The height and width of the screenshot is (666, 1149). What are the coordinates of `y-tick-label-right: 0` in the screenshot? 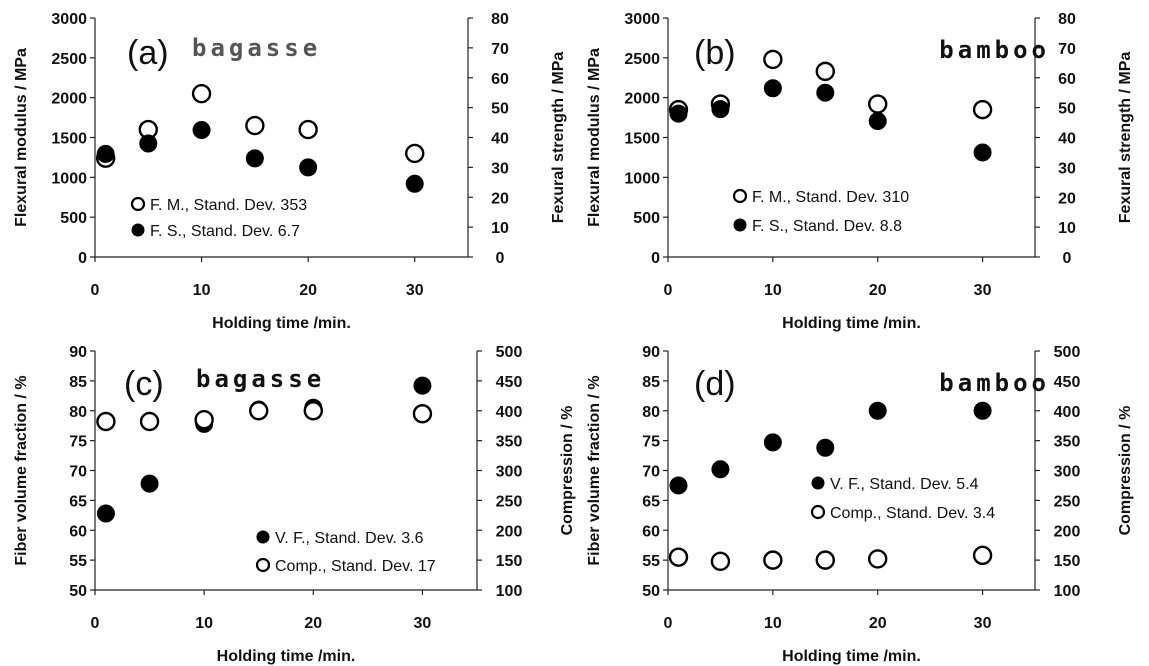 It's located at (1067, 258).